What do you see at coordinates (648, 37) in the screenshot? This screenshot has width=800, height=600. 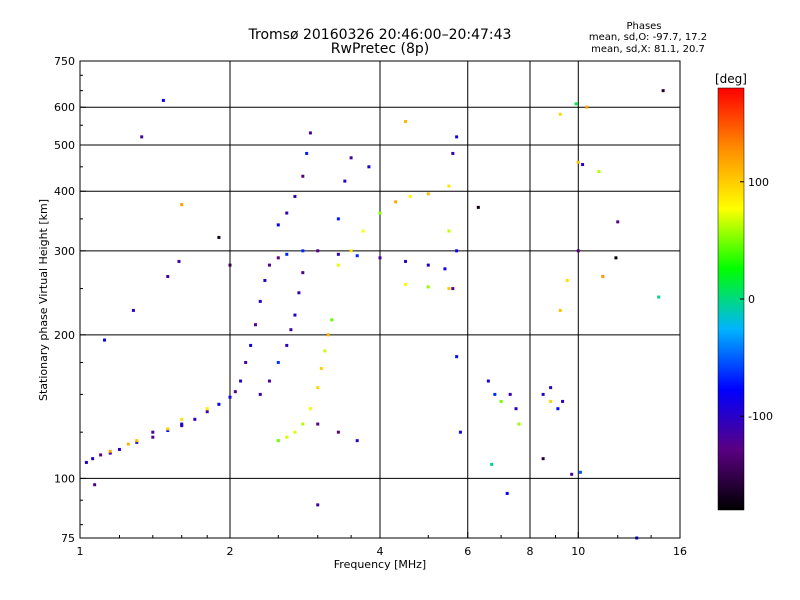 I see `stats-o-mode: mean, sd,O: -97.7, 17.2` at bounding box center [648, 37].